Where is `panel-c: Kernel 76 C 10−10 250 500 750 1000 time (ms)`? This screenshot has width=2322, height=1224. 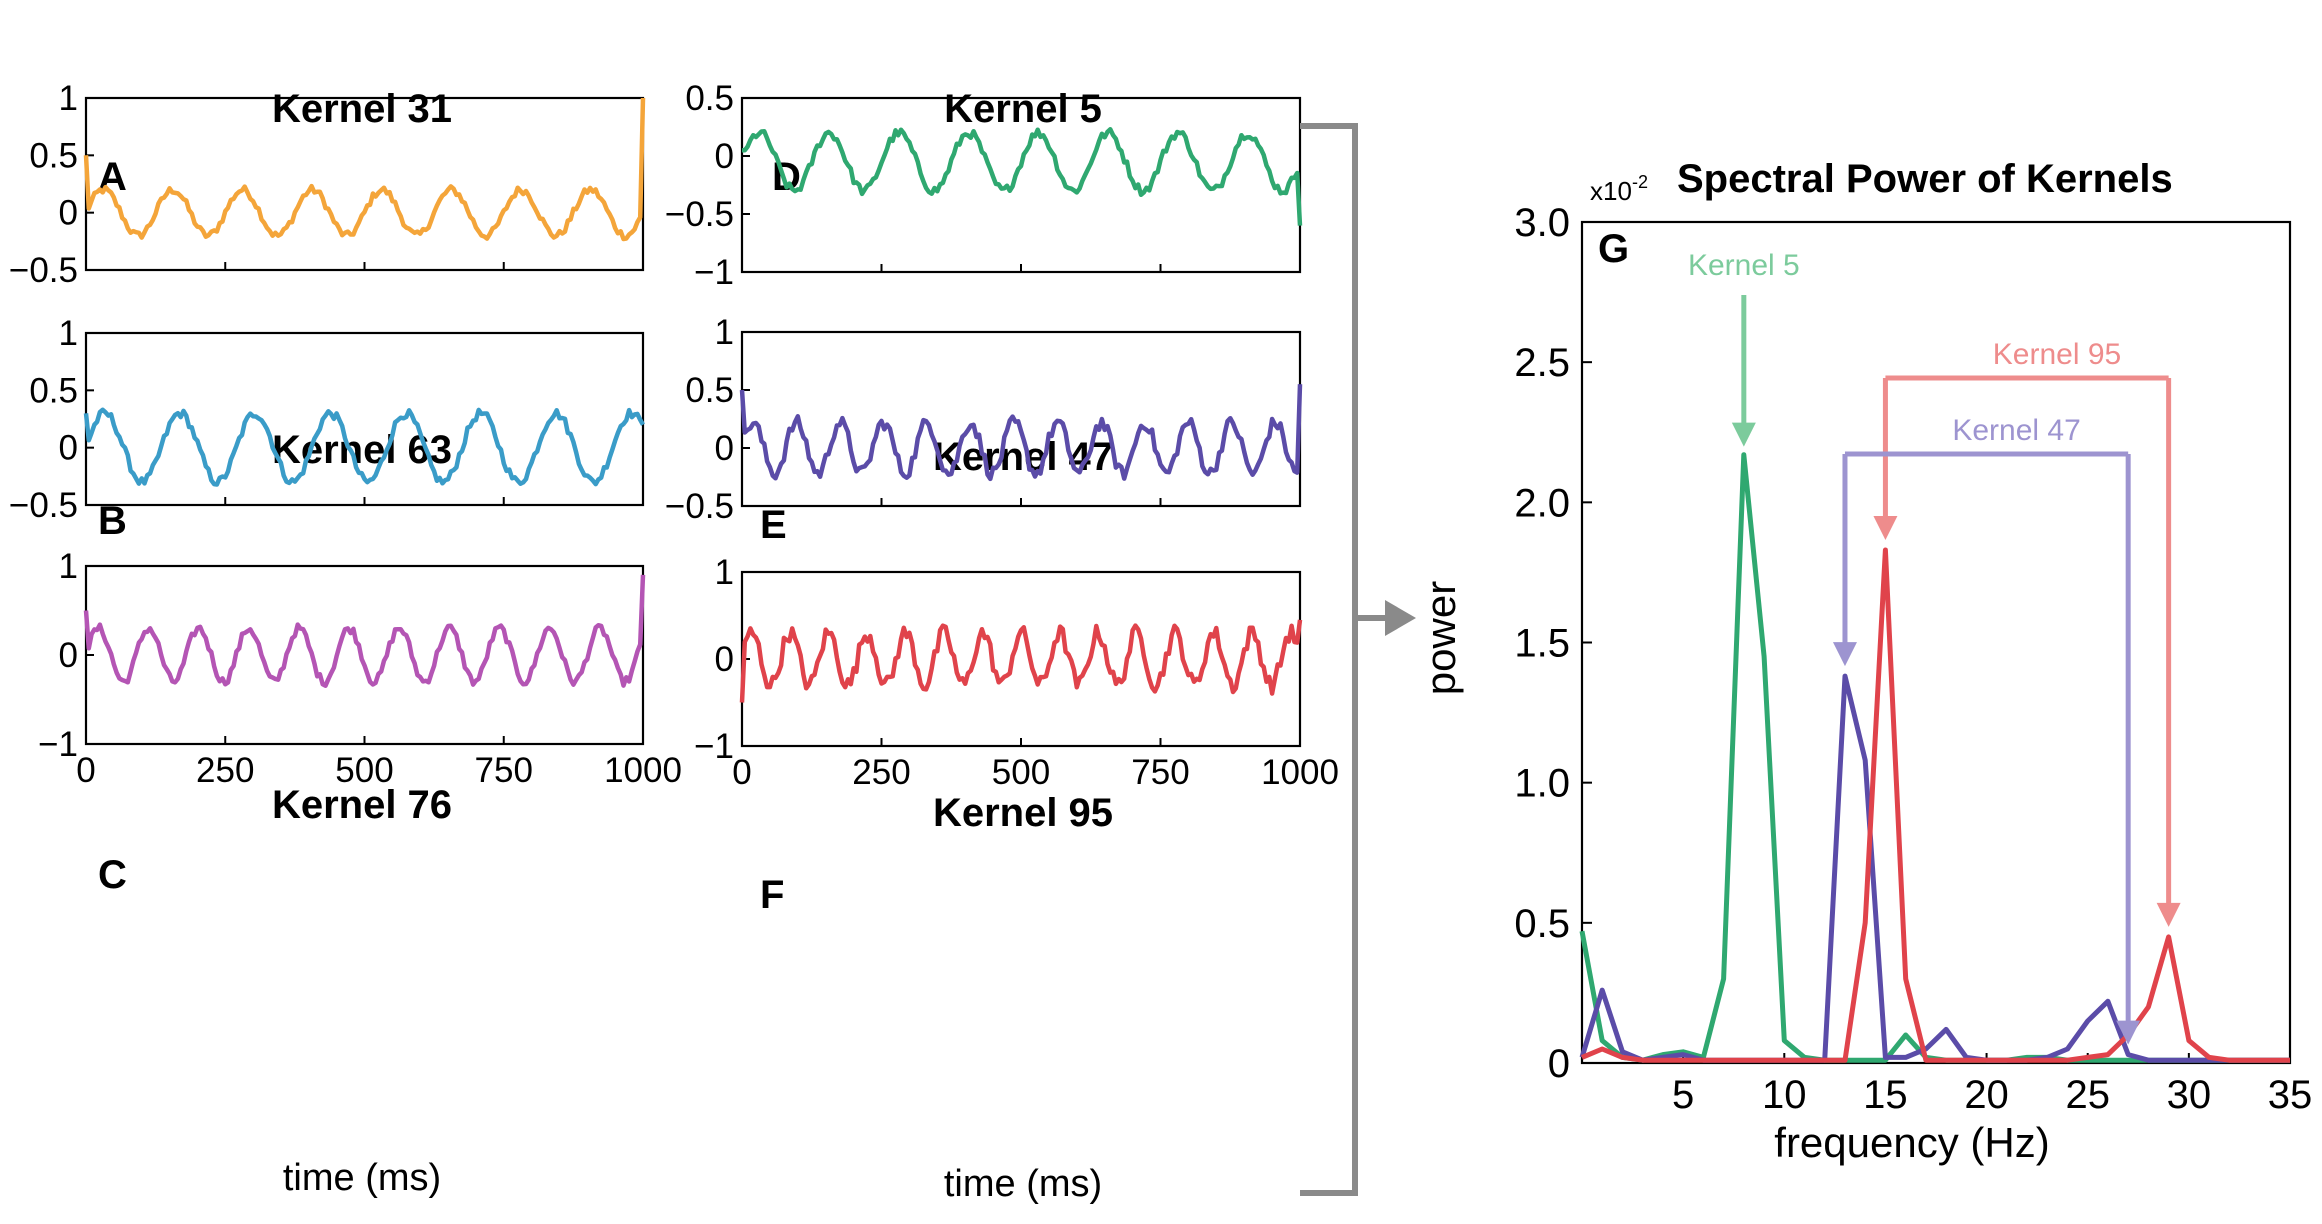
panel-c: Kernel 76 C 10−10 250 500 750 1000 time (ms) is located at coordinates (360, 873).